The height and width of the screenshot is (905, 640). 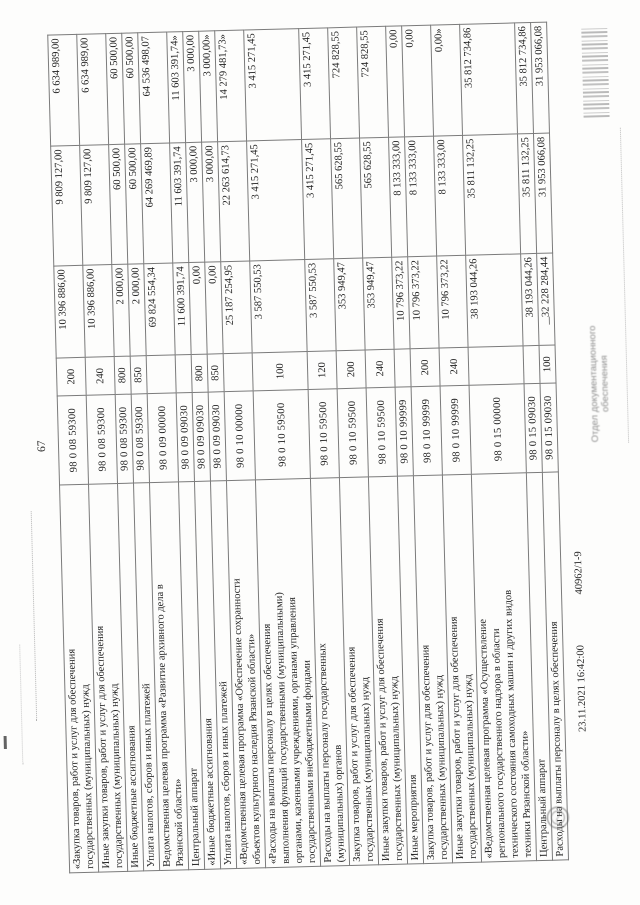 What do you see at coordinates (581, 641) in the screenshot?
I see `print-footer: 23.11.2021 16:42:00 40962/1-9` at bounding box center [581, 641].